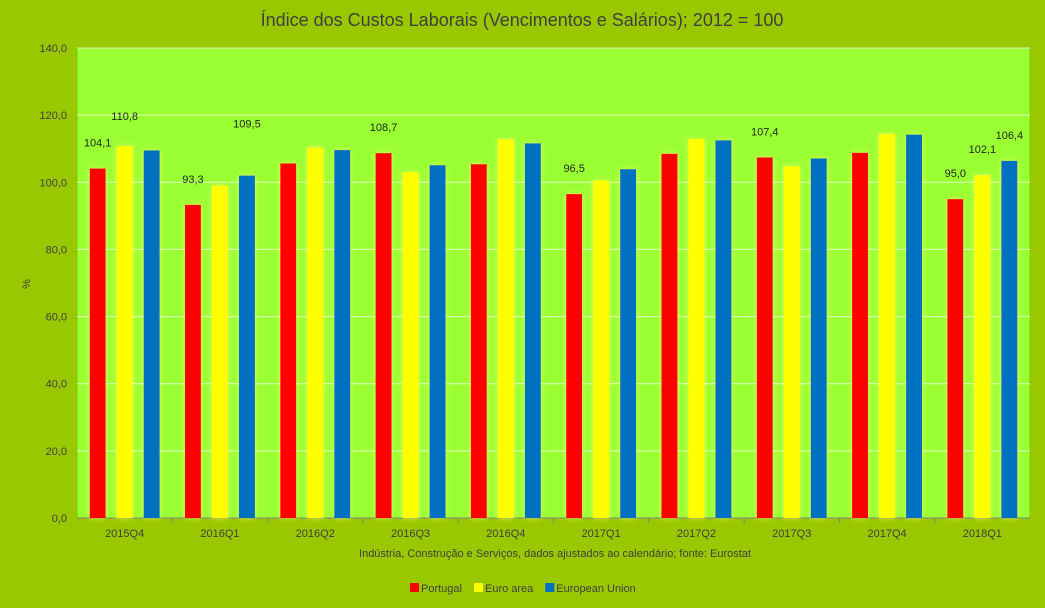 This screenshot has width=1045, height=608. I want to click on x-category-label: 2017Q3, so click(791, 534).